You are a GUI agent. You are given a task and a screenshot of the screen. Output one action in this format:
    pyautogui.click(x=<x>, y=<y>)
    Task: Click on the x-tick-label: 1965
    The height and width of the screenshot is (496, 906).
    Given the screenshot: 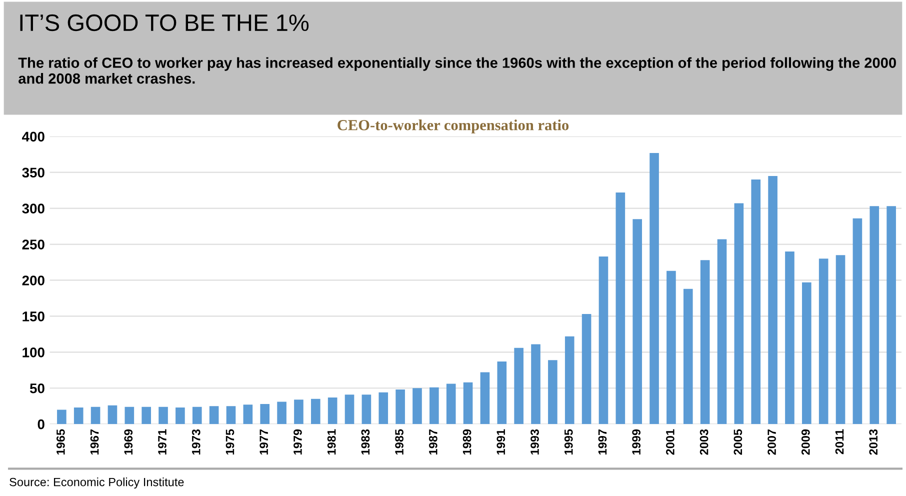 What is the action you would take?
    pyautogui.click(x=60, y=441)
    